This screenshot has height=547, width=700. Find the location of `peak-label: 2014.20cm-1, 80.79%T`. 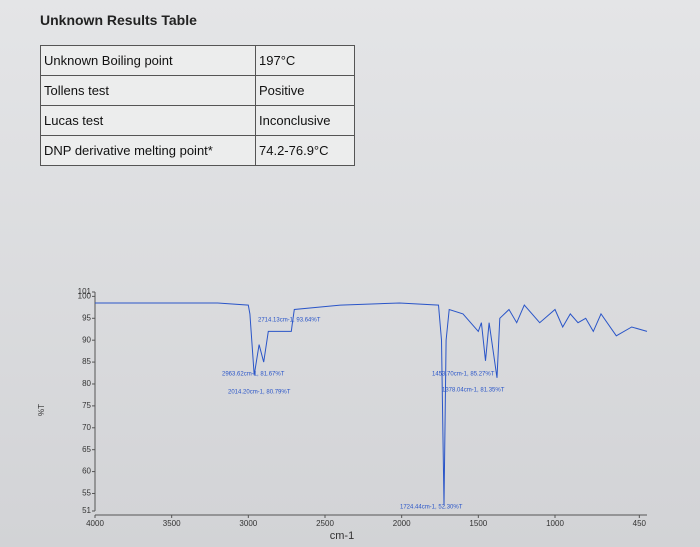

peak-label: 2014.20cm-1, 80.79%T is located at coordinates (259, 393).